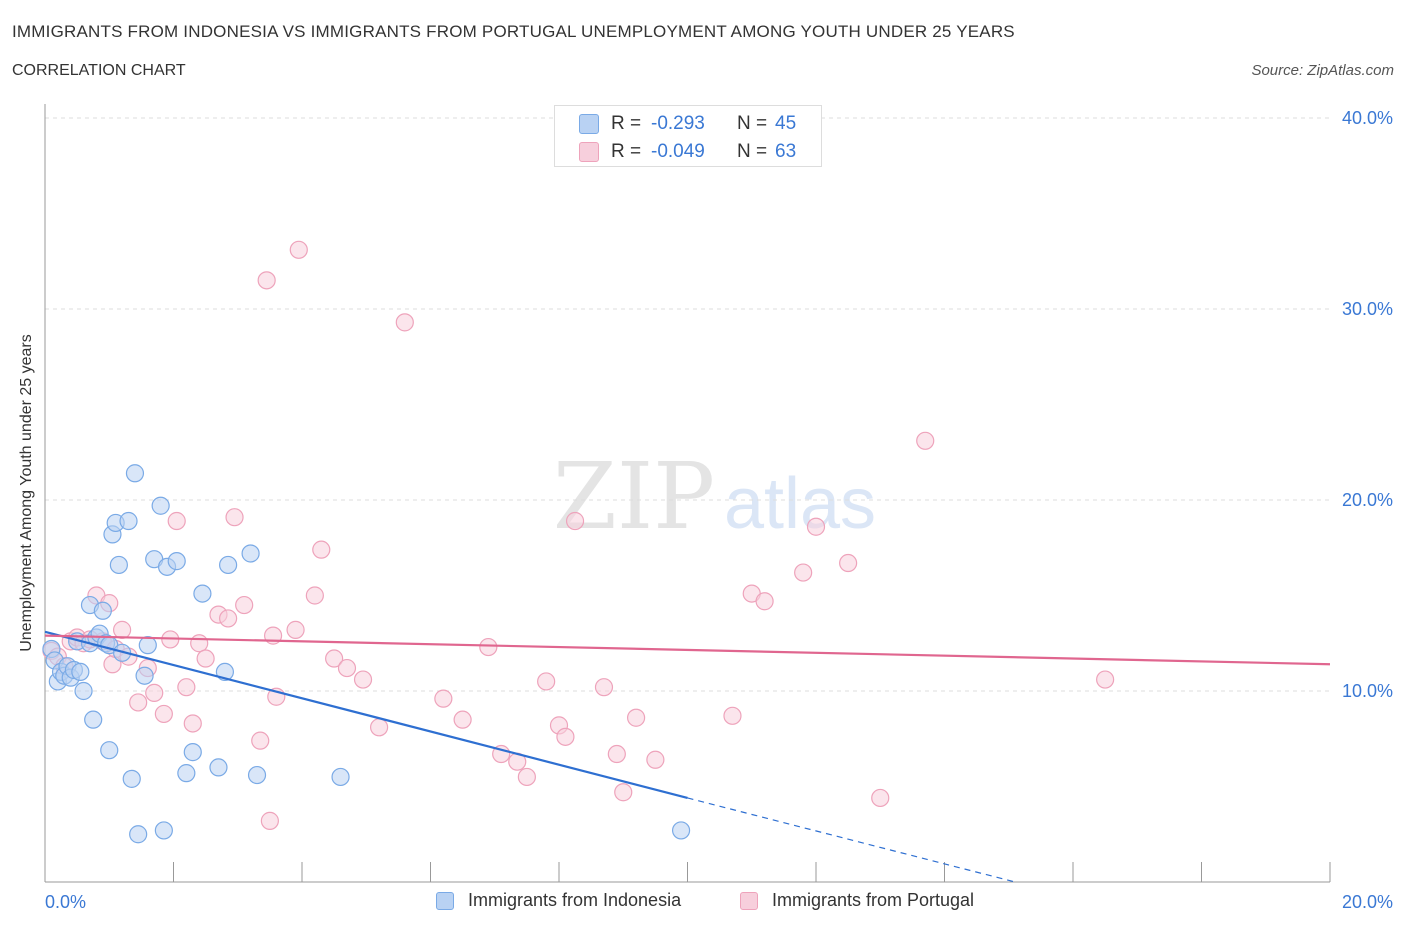 The width and height of the screenshot is (1406, 930). I want to click on correlation-legend: R = -0.293 N = 45 R = -0.049 N = 63, so click(688, 136).